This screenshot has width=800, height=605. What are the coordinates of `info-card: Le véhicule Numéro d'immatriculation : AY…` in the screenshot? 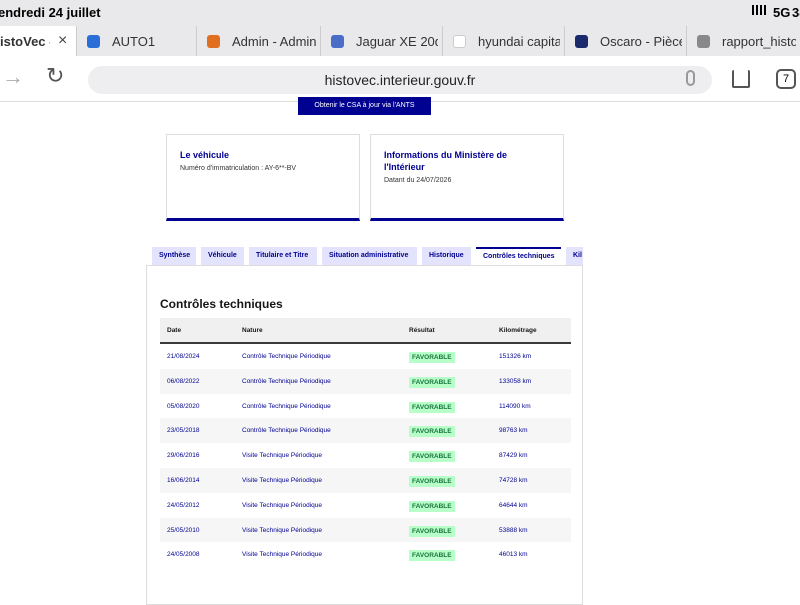 It's located at (263, 177).